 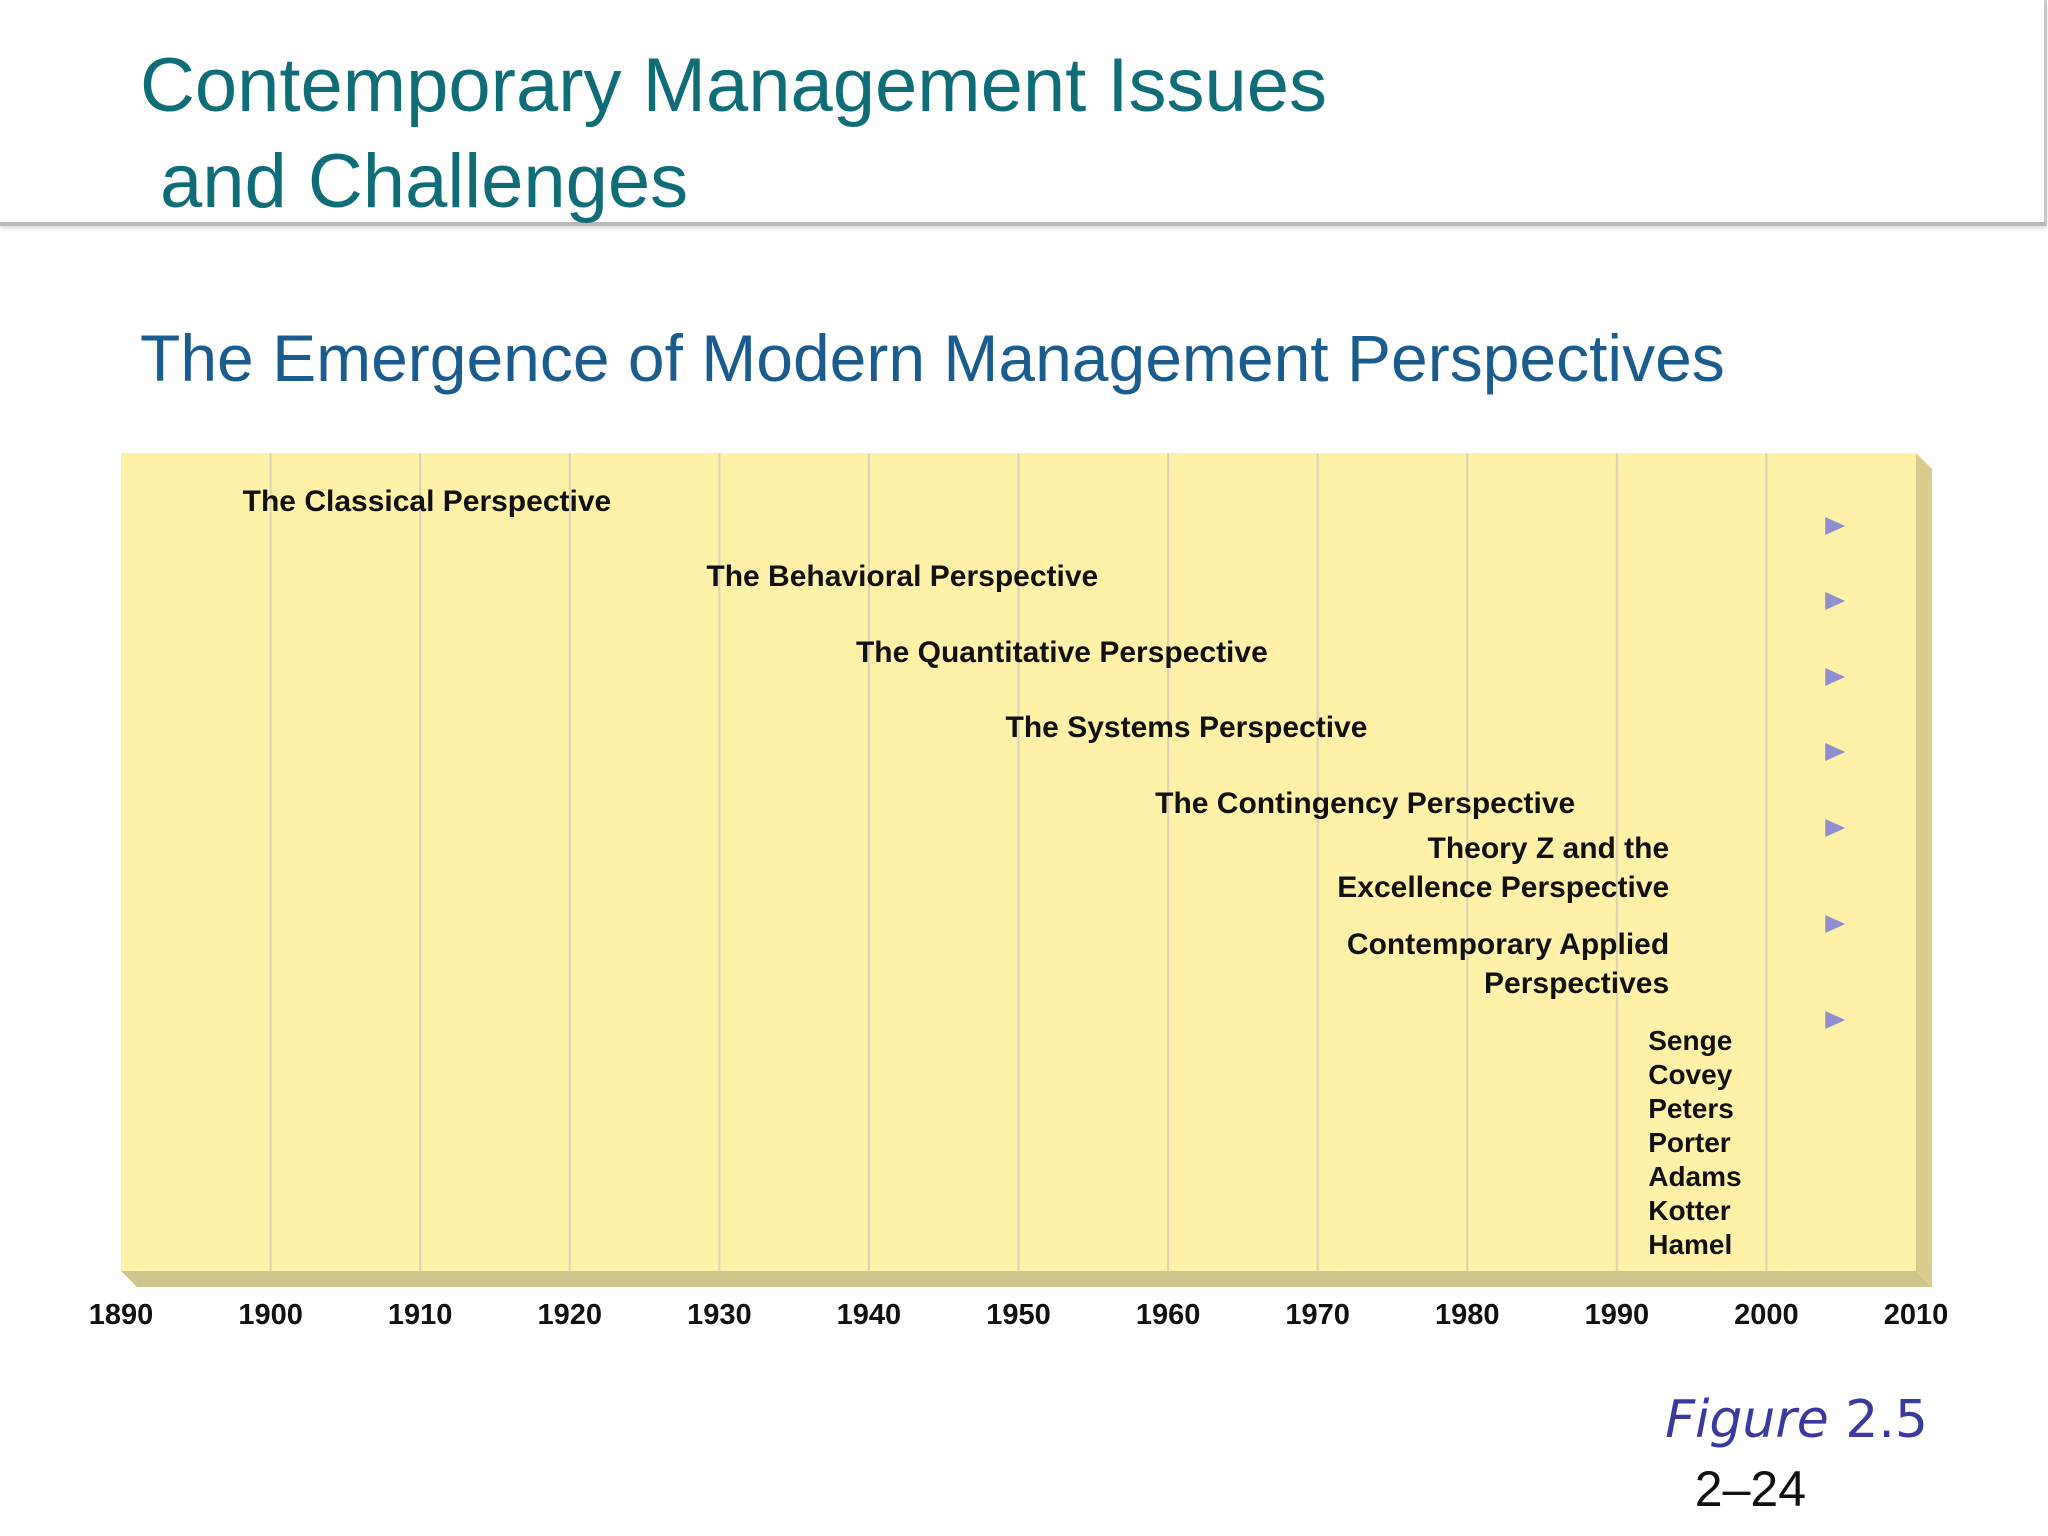 I want to click on contributor-name: Kotter, so click(x=1689, y=1210).